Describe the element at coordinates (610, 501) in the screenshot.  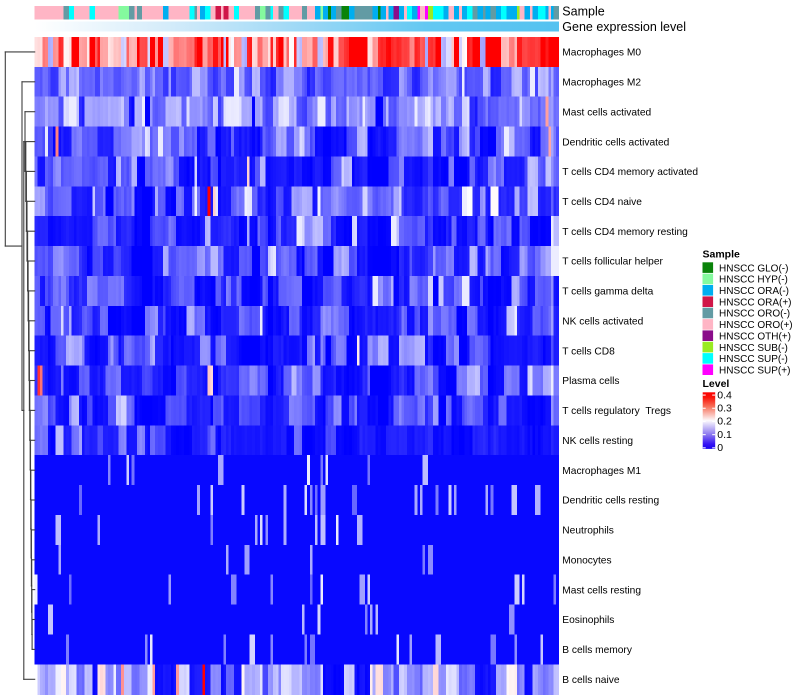
I see `svg-text: Dendritic cells resting` at that location.